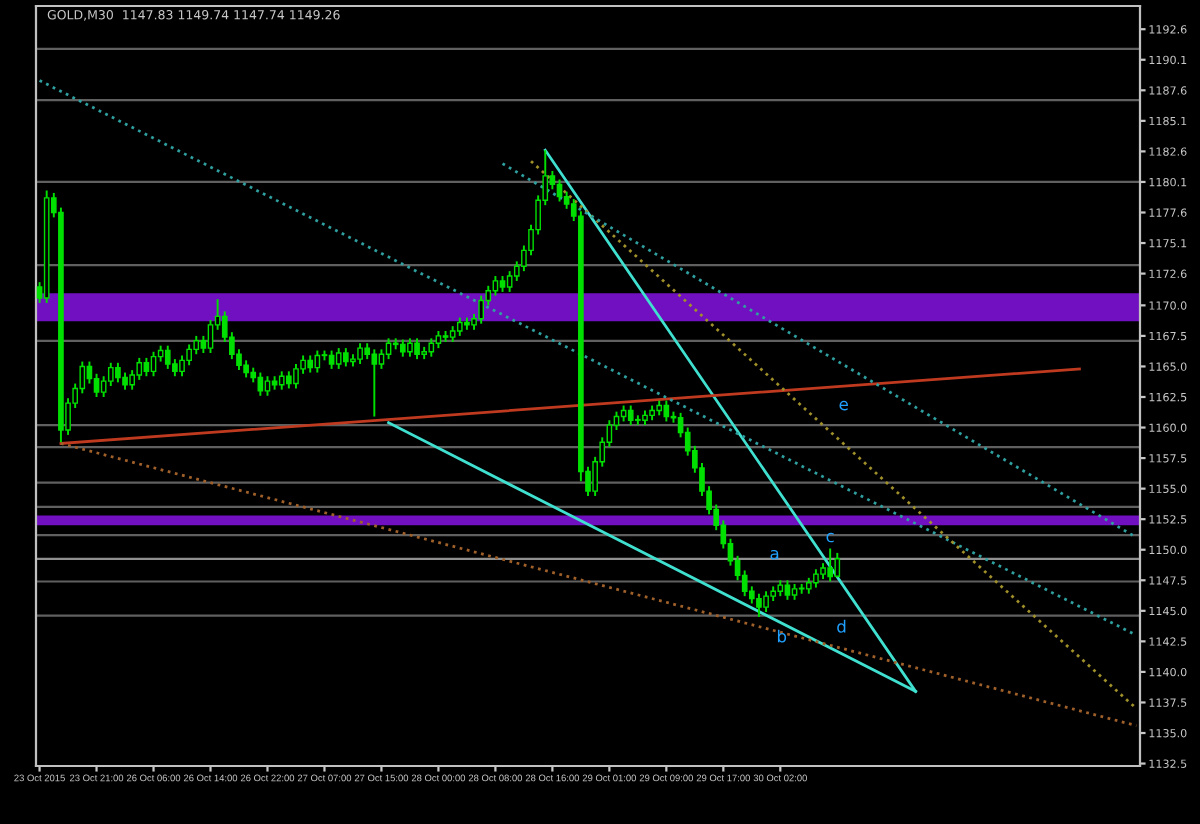 The height and width of the screenshot is (824, 1200). What do you see at coordinates (782, 636) in the screenshot?
I see `annotation: b` at bounding box center [782, 636].